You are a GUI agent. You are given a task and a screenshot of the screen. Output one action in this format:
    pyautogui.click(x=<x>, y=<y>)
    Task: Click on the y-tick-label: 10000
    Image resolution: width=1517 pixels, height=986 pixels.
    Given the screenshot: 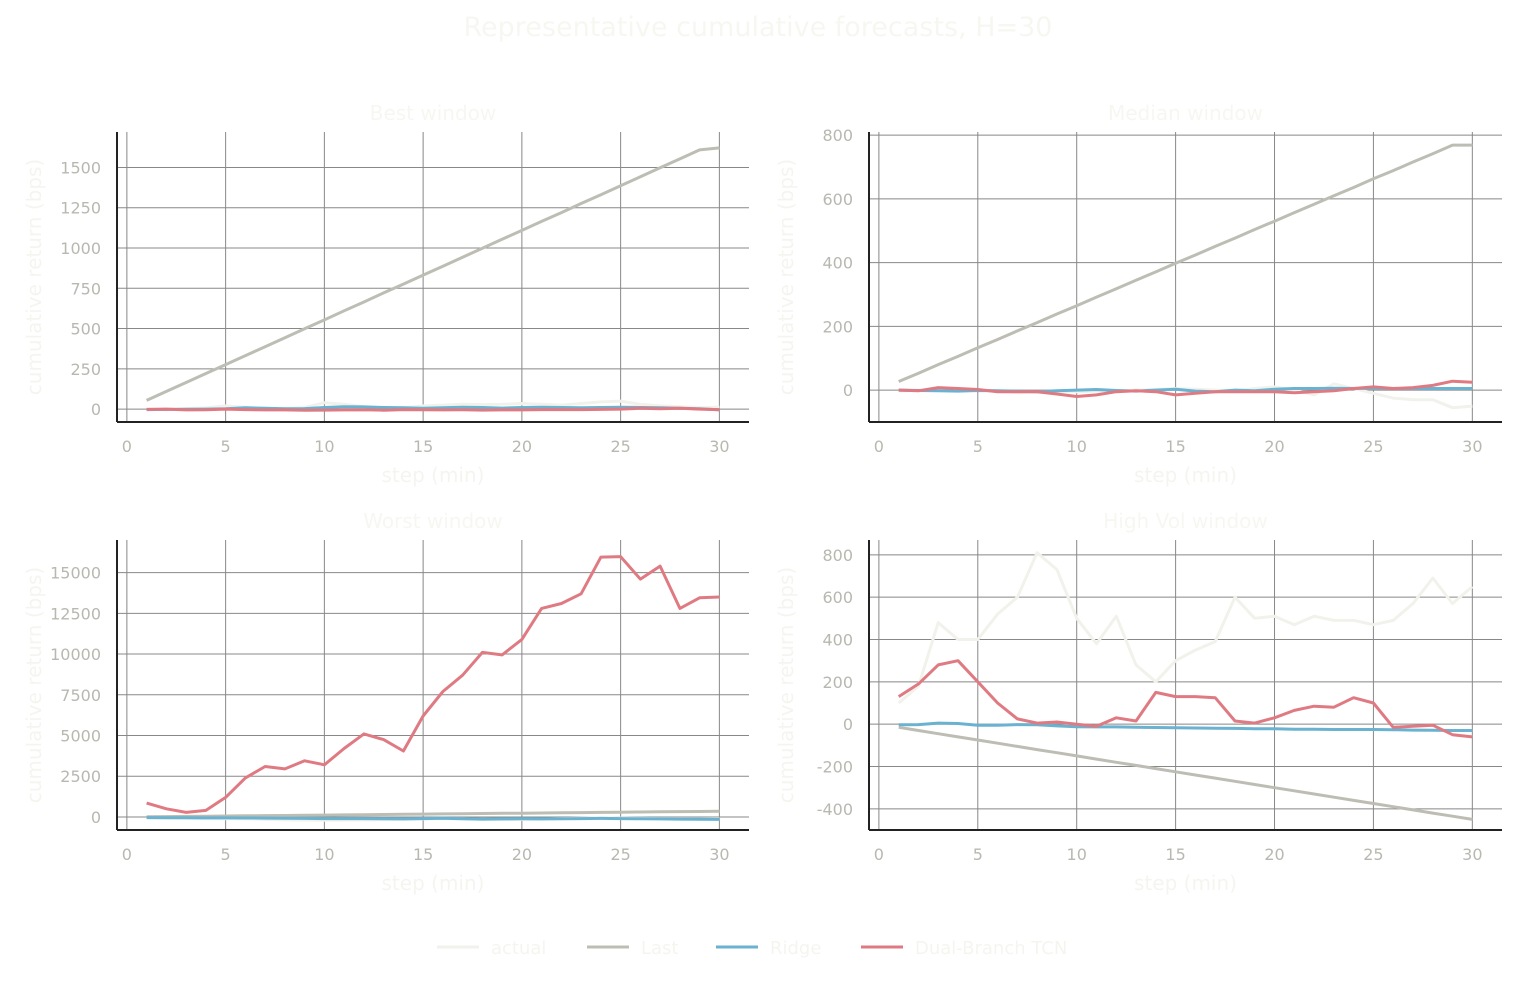 What is the action you would take?
    pyautogui.click(x=75, y=654)
    